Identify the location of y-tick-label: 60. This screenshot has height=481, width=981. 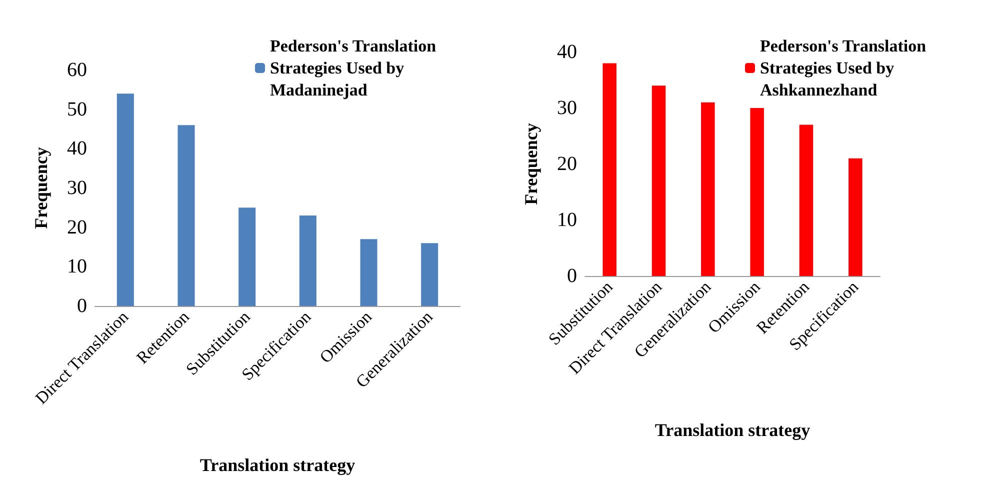
(77, 70).